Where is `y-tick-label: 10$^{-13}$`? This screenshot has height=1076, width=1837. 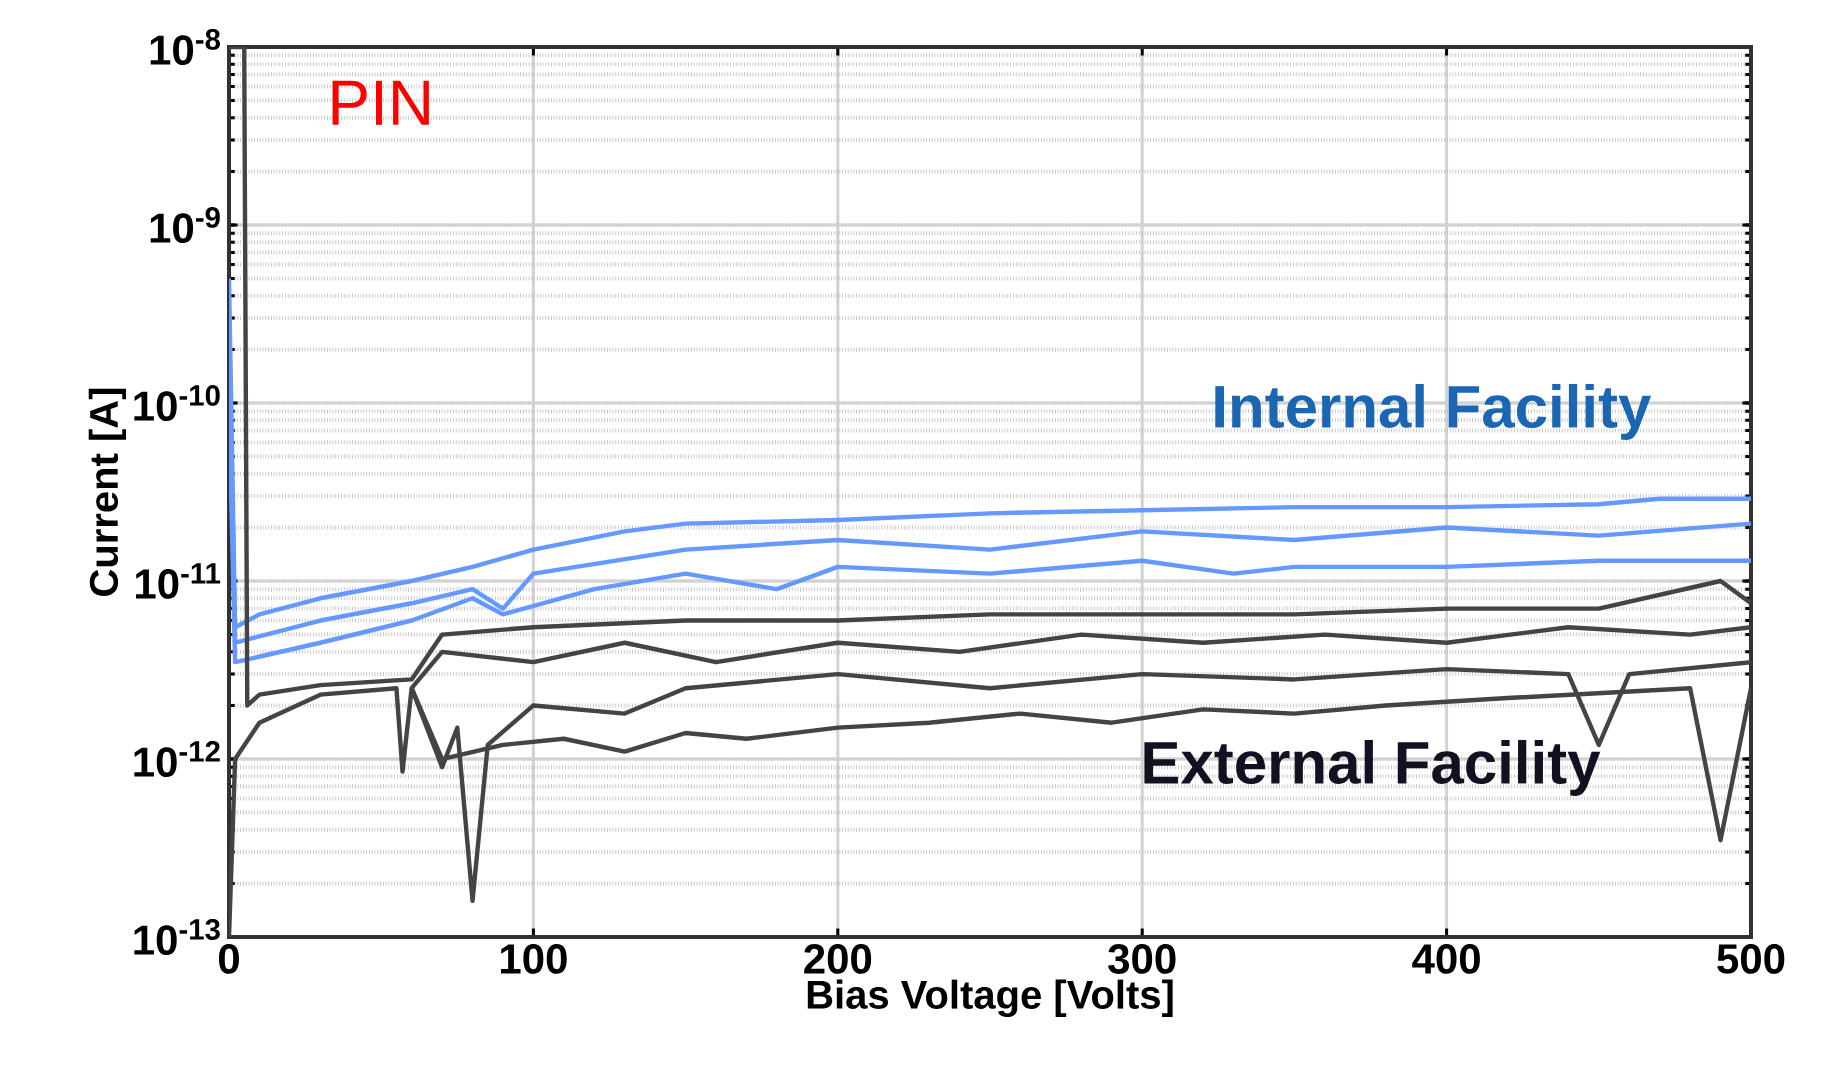 y-tick-label: 10$^{-13}$ is located at coordinates (177, 937).